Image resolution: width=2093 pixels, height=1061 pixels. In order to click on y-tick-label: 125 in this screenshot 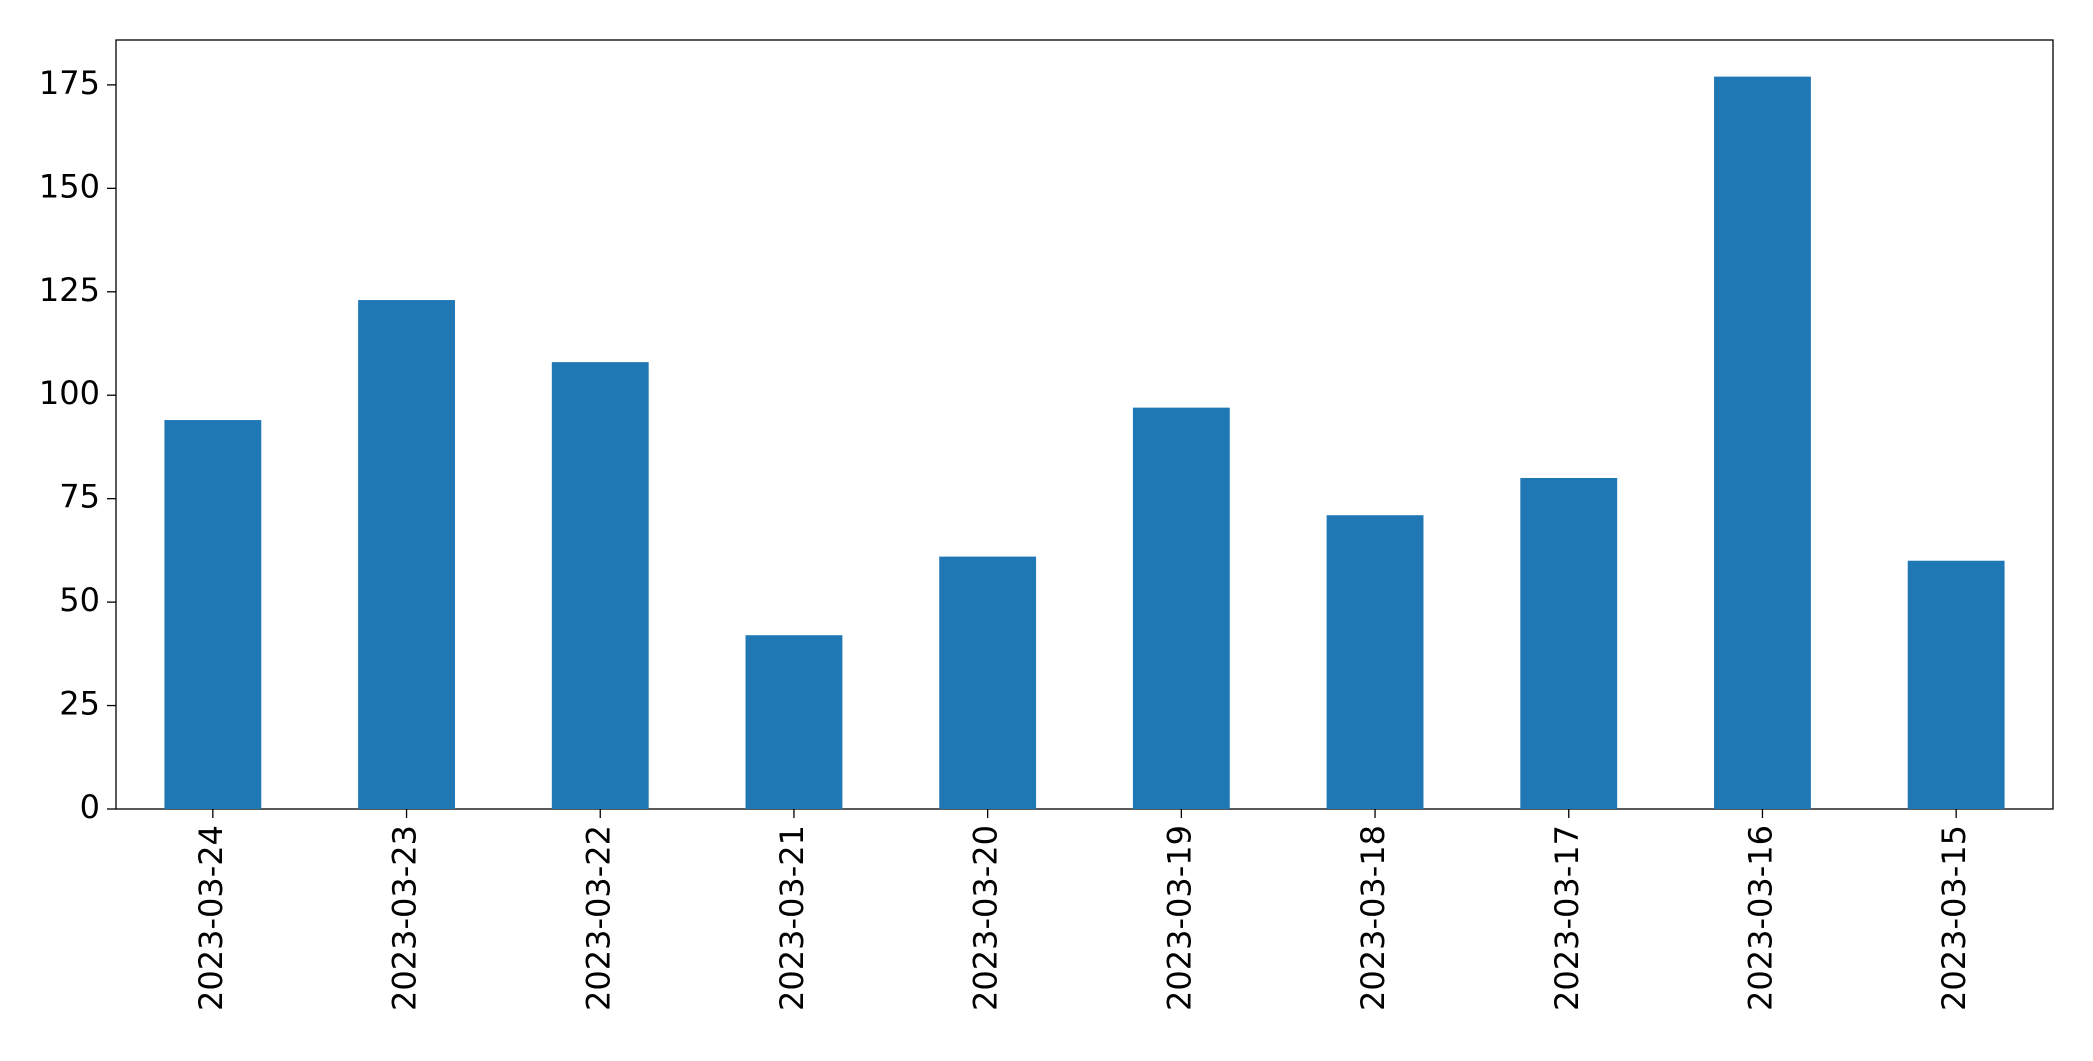, I will do `click(69, 290)`.